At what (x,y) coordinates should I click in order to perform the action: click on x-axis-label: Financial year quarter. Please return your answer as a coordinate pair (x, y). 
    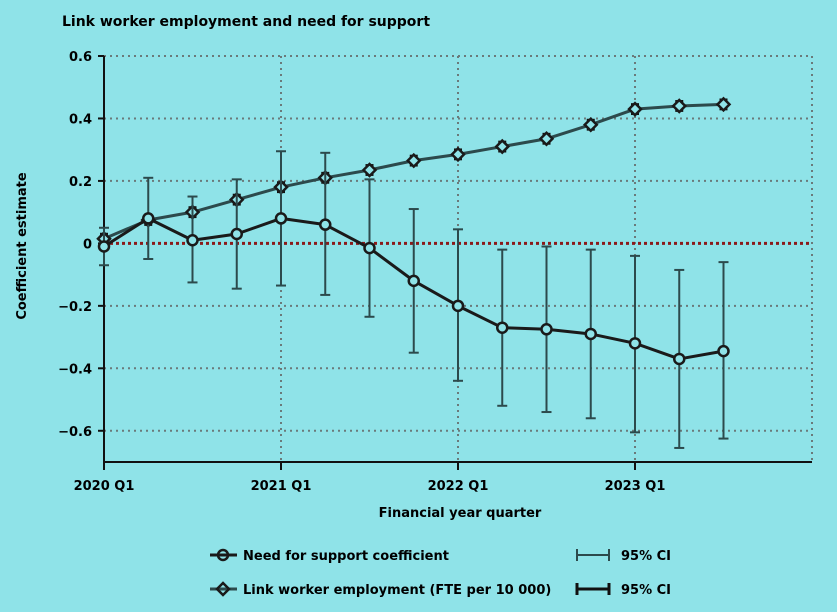
    Looking at the image, I should click on (460, 513).